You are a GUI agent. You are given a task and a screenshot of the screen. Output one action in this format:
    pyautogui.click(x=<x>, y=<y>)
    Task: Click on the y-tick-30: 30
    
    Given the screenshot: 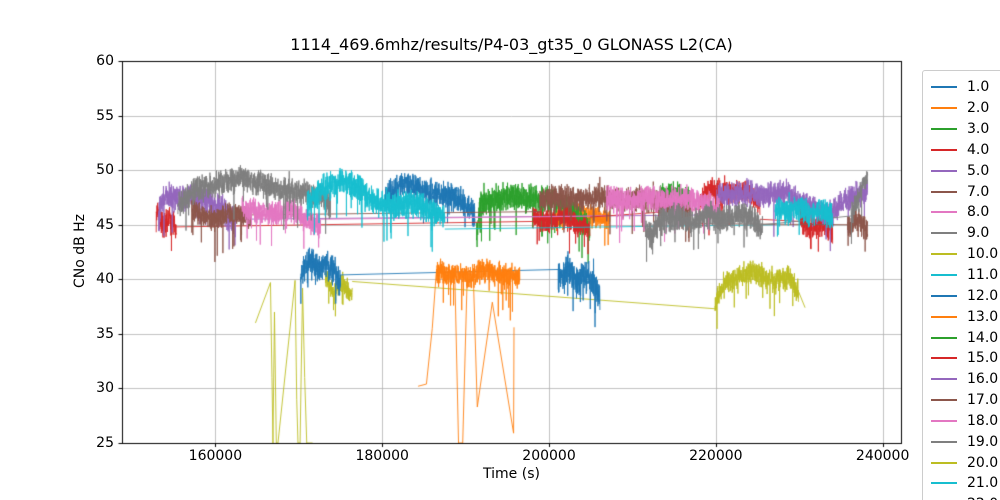 What is the action you would take?
    pyautogui.click(x=105, y=388)
    